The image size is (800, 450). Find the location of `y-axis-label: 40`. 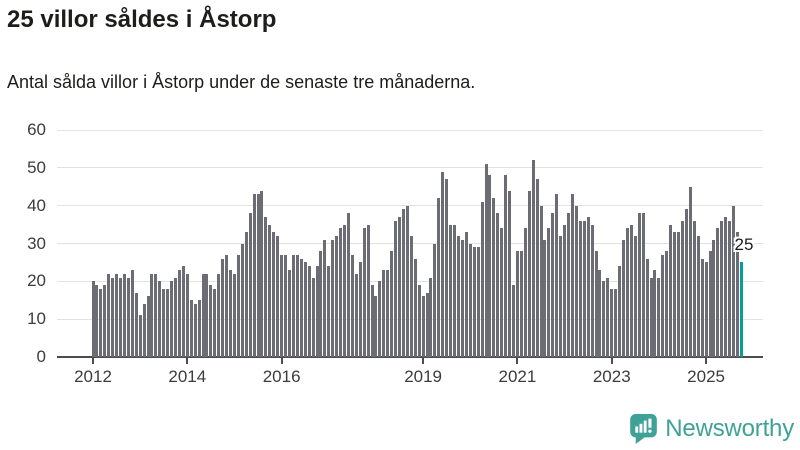

y-axis-label: 40 is located at coordinates (36, 205).